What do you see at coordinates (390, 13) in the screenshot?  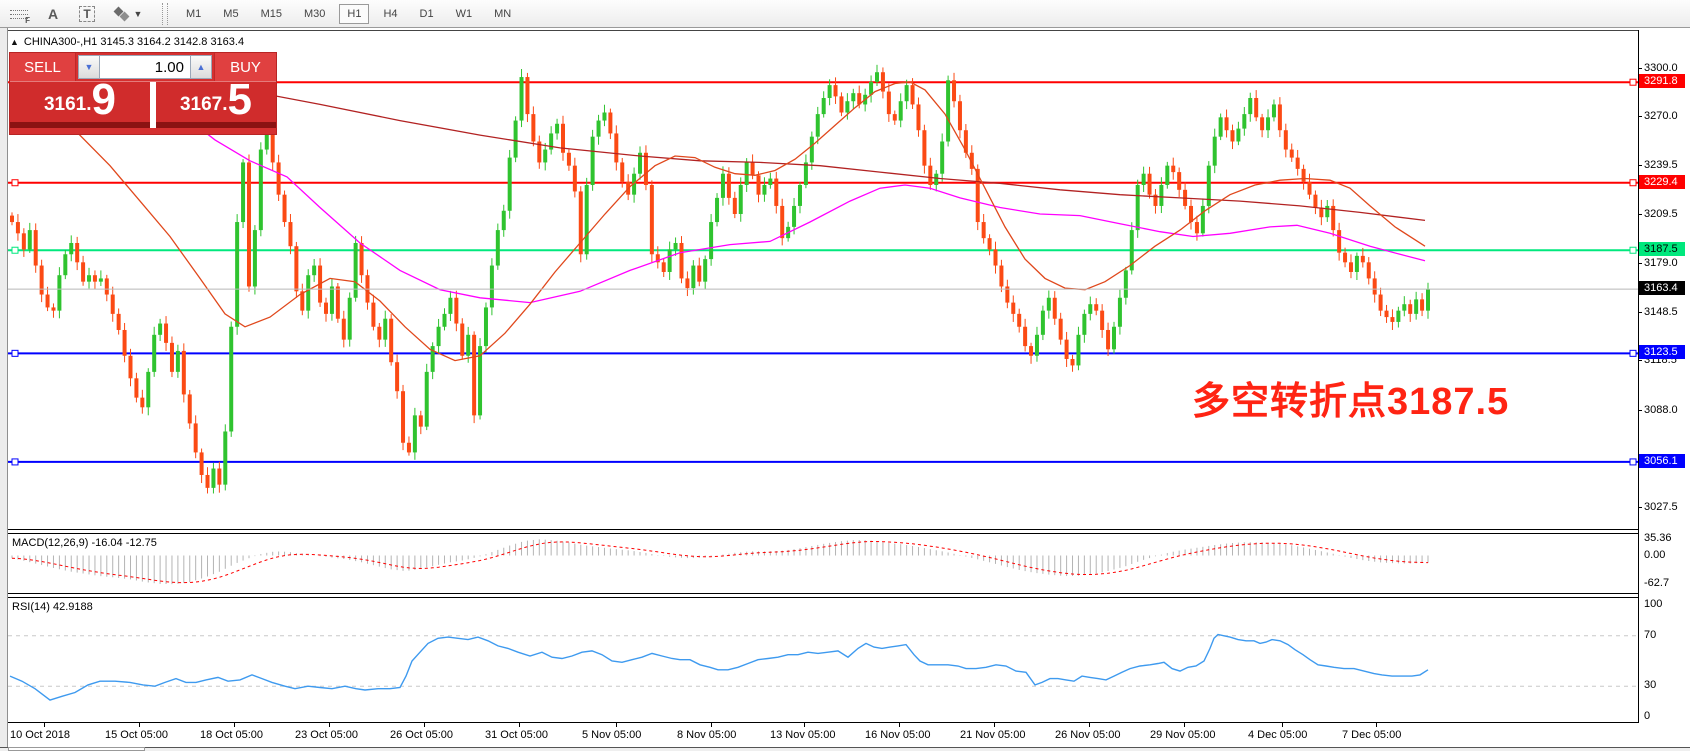 I see `timeframe-h4-button: H4` at bounding box center [390, 13].